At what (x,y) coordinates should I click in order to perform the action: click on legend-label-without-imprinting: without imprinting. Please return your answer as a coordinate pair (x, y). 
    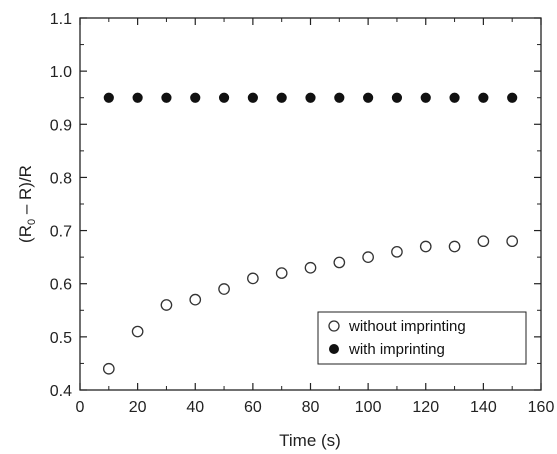
    Looking at the image, I should click on (407, 326).